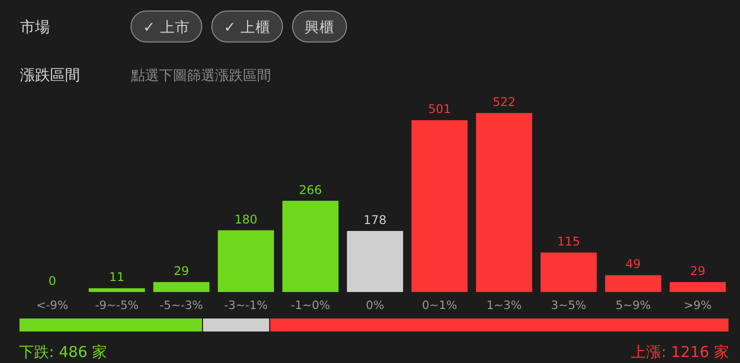 This screenshot has width=740, height=363. I want to click on x-tick-label: -9~-5%, so click(117, 305).